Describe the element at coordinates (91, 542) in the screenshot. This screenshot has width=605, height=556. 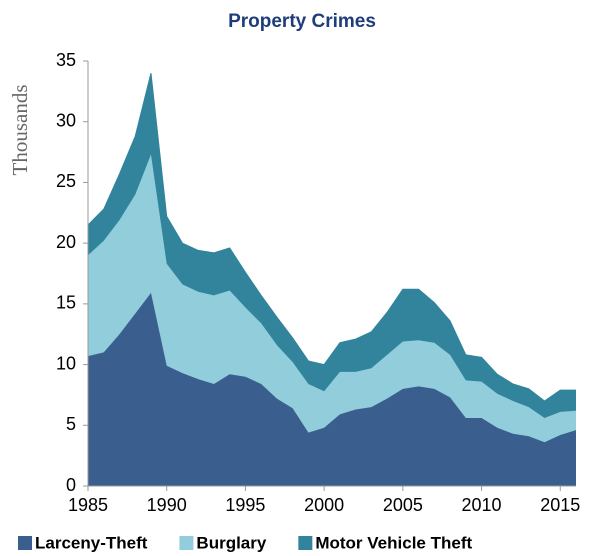
I see `legend-label: Larceny-Theft` at that location.